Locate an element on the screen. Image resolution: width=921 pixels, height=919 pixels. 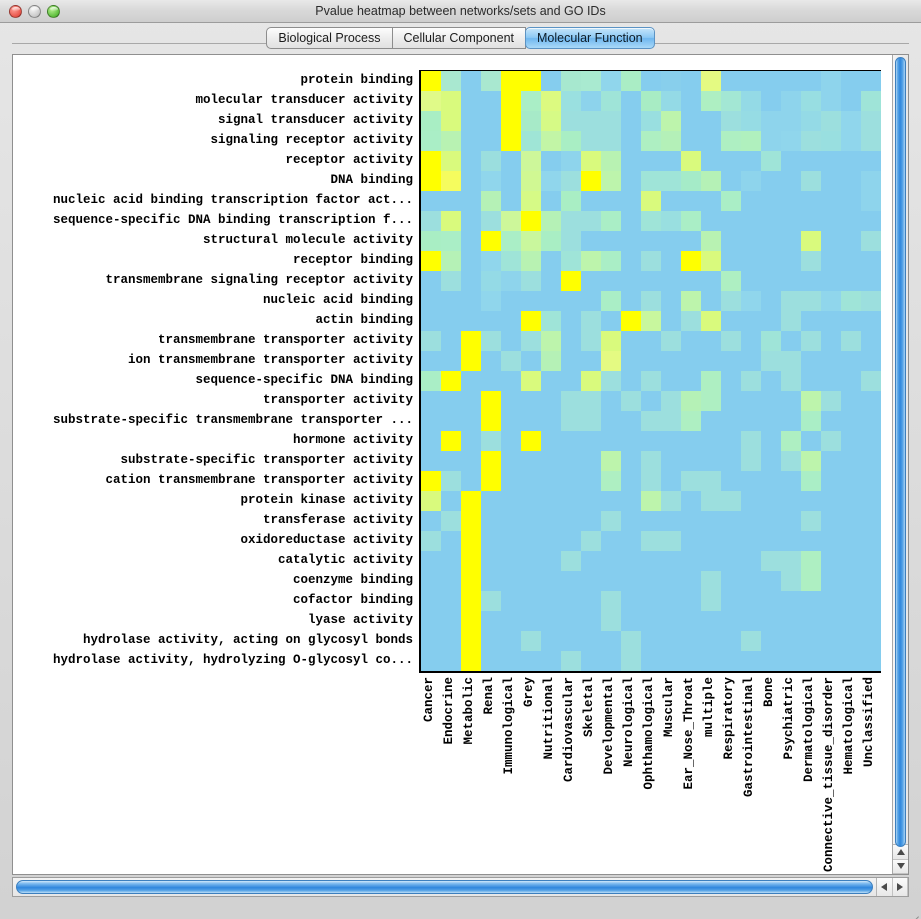
tab-molecular-function: Molecular Function is located at coordinates (590, 38).